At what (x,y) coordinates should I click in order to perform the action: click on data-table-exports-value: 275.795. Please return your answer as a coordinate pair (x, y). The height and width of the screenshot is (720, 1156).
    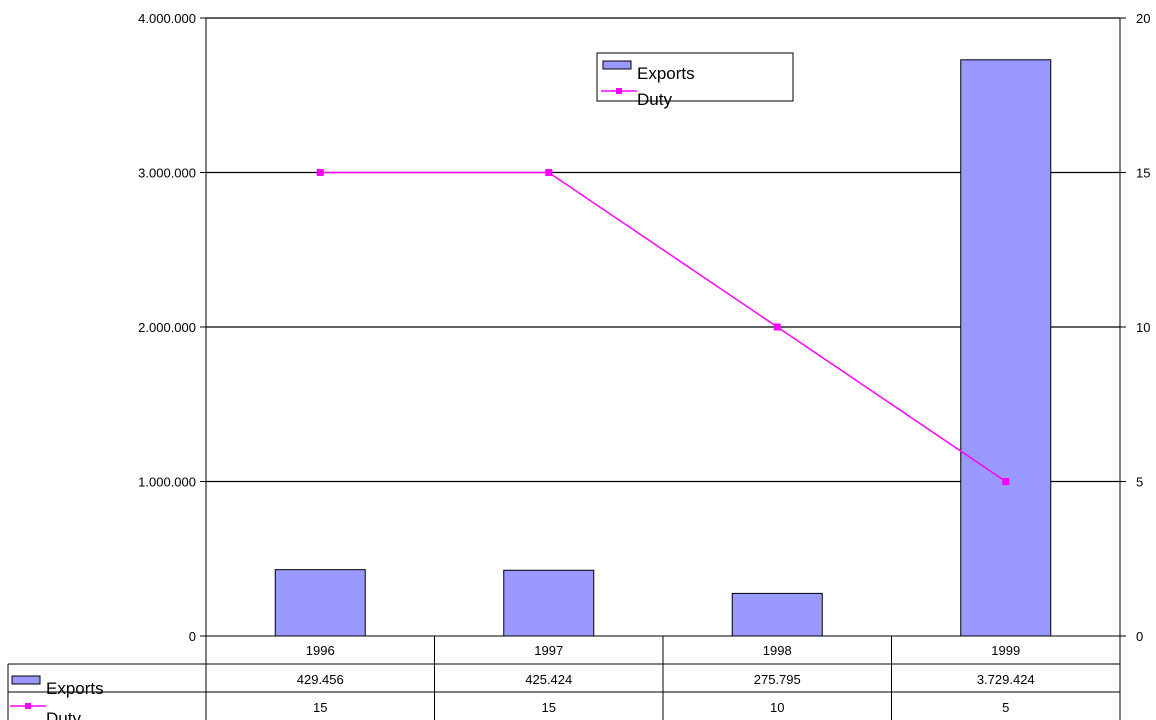
    Looking at the image, I should click on (777, 679).